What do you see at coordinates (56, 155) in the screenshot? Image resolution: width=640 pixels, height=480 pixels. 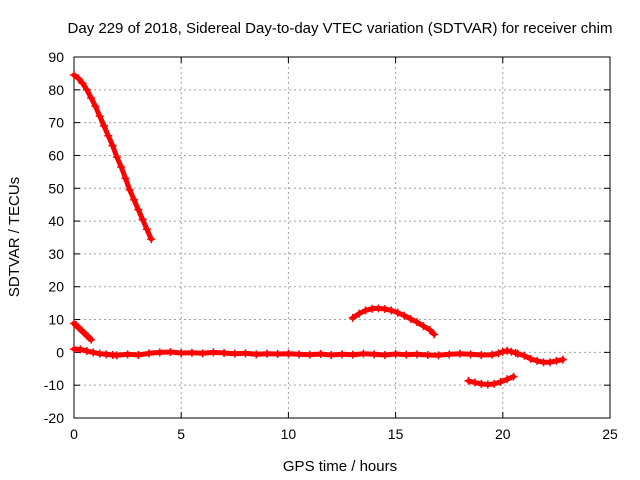 I see `y-tick-label-8: 60` at bounding box center [56, 155].